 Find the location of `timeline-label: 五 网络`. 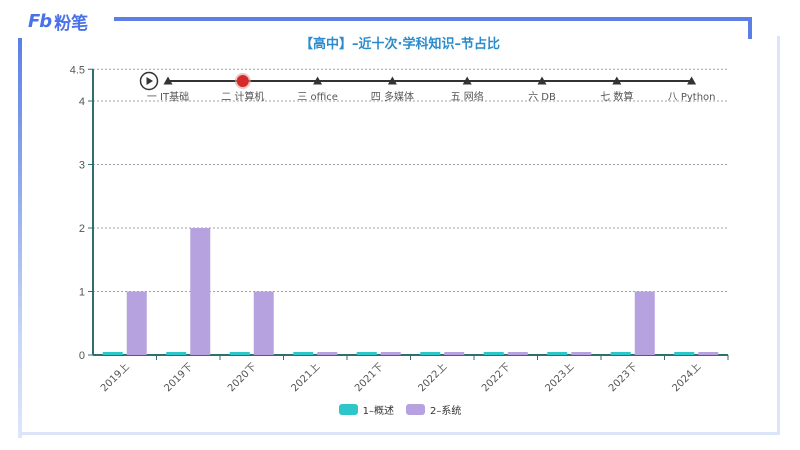

timeline-label: 五 网络 is located at coordinates (467, 96).